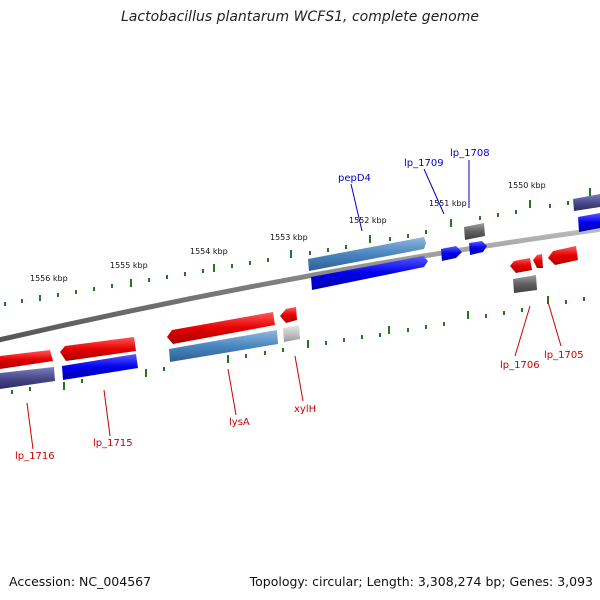 The image size is (600, 600). Describe the element at coordinates (221, 328) in the screenshot. I see `gene-arrow-lysA` at that location.